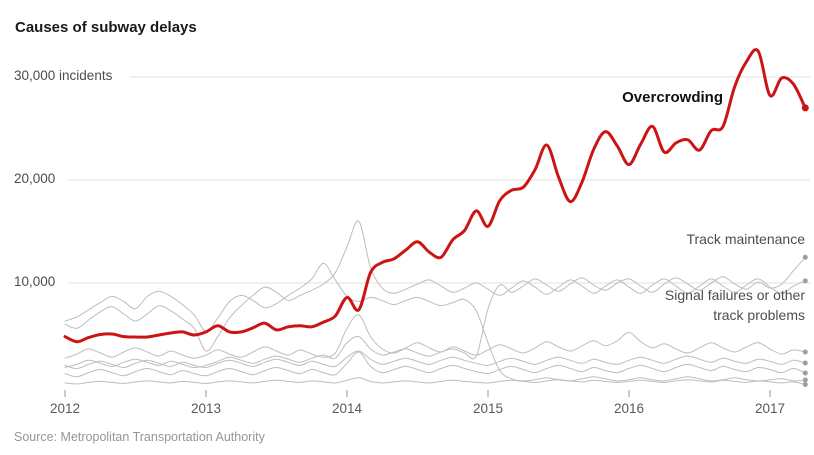 The width and height of the screenshot is (814, 455). Describe the element at coordinates (759, 315) in the screenshot. I see `annotation-signal-failures-line2: track problems` at that location.